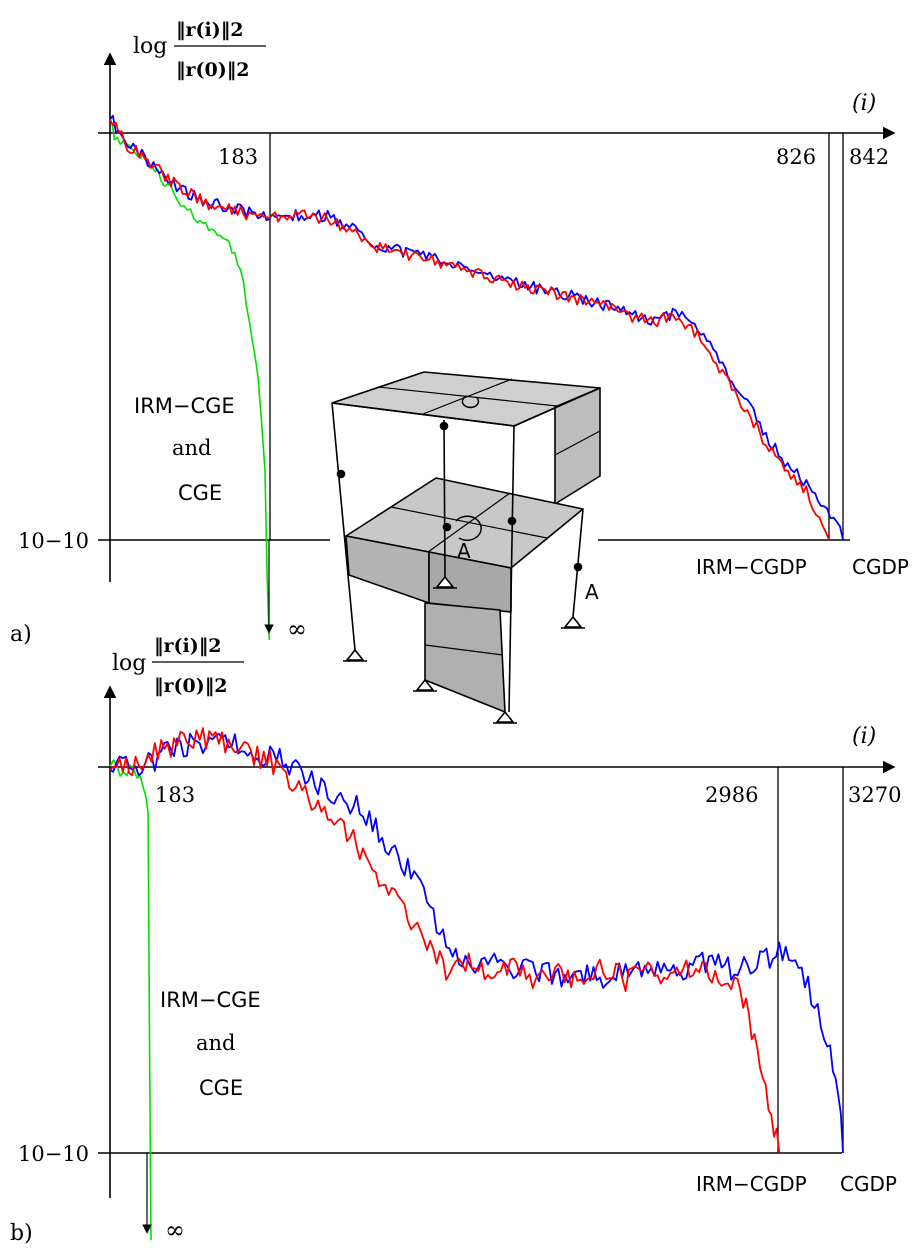 Image resolution: width=921 pixels, height=1248 pixels. I want to click on panel-a-x-axis-label: (i), so click(864, 103).